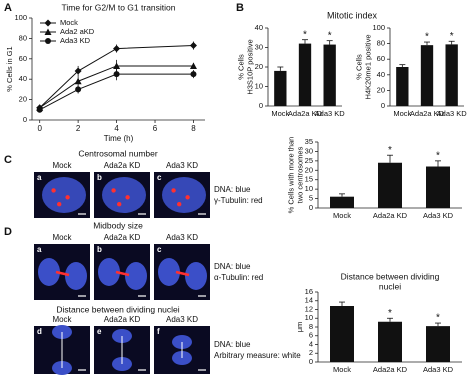 This screenshot has height=384, width=474. What do you see at coordinates (9, 68) in the screenshot?
I see `y-axis-label: % Cells in G1` at bounding box center [9, 68].